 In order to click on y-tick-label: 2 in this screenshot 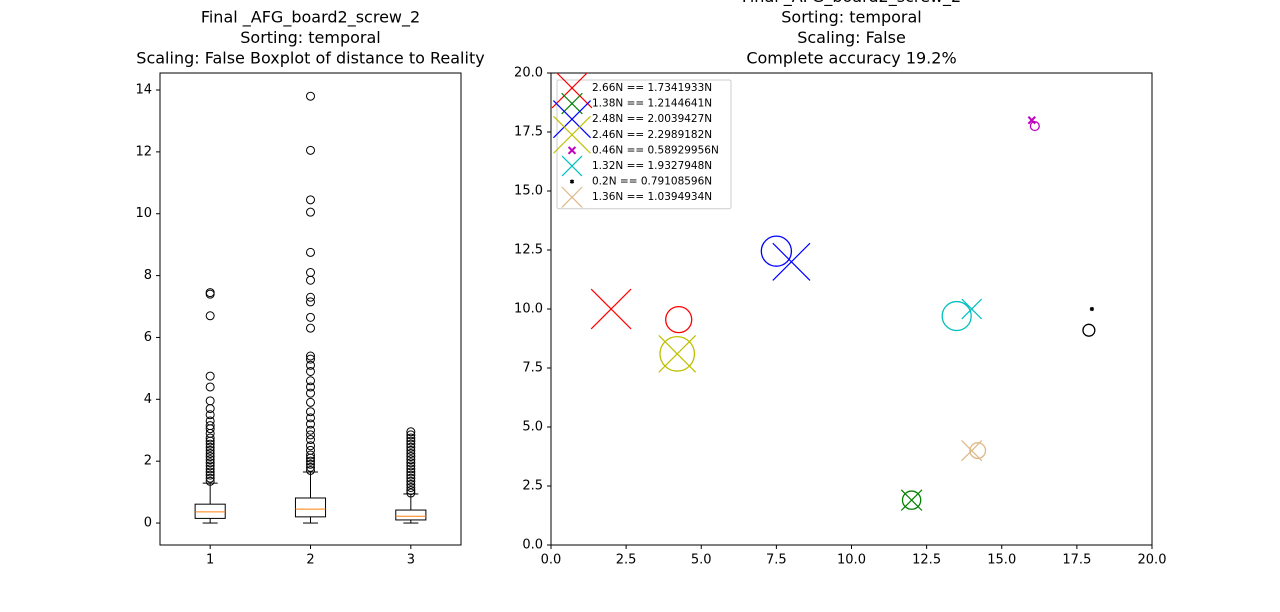, I will do `click(148, 461)`.